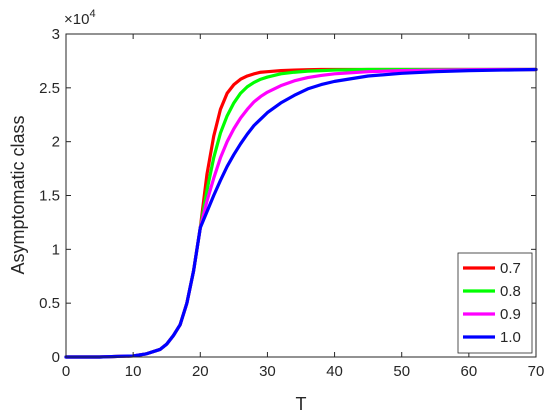 The width and height of the screenshot is (550, 419). What do you see at coordinates (18, 194) in the screenshot?
I see `y-axis-label: Asymptomatic class` at bounding box center [18, 194].